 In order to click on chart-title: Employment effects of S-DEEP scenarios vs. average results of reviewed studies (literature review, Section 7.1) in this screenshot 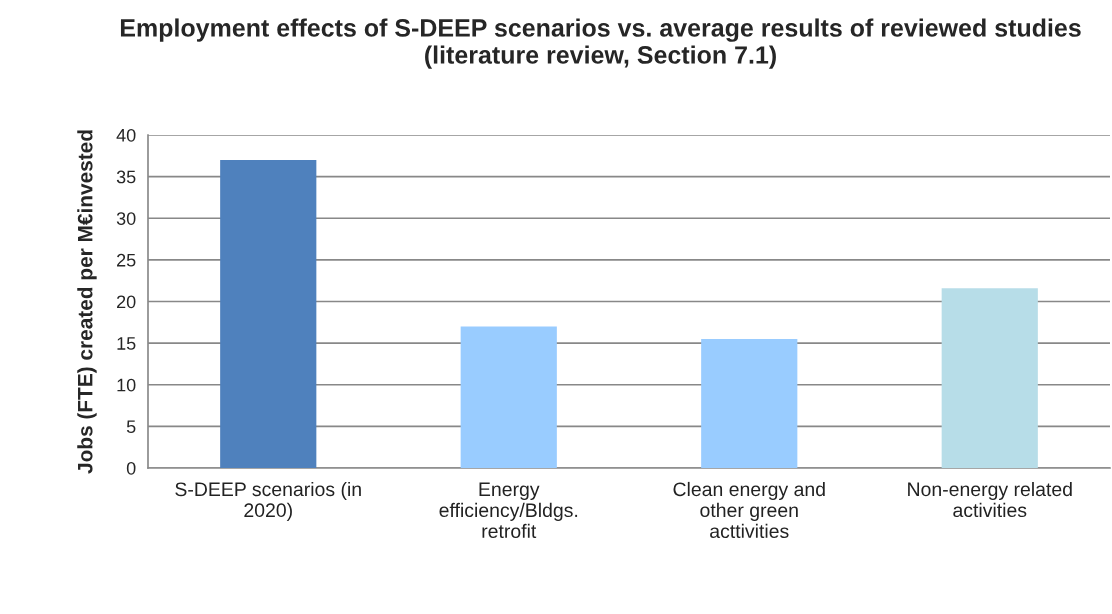, I will do `click(600, 43)`.